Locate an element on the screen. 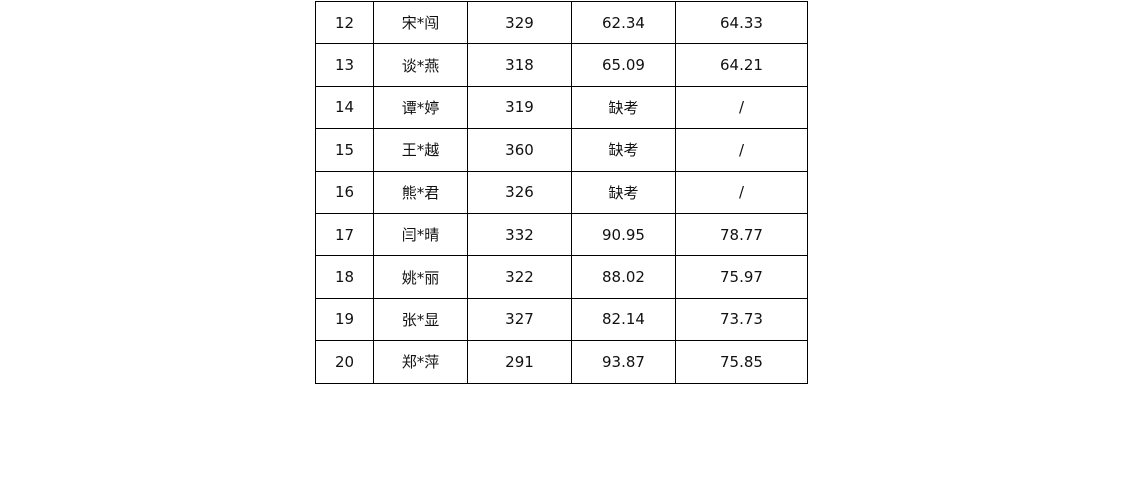 Image resolution: width=1123 pixels, height=498 pixels. written-score-cell: 322 is located at coordinates (519, 277).